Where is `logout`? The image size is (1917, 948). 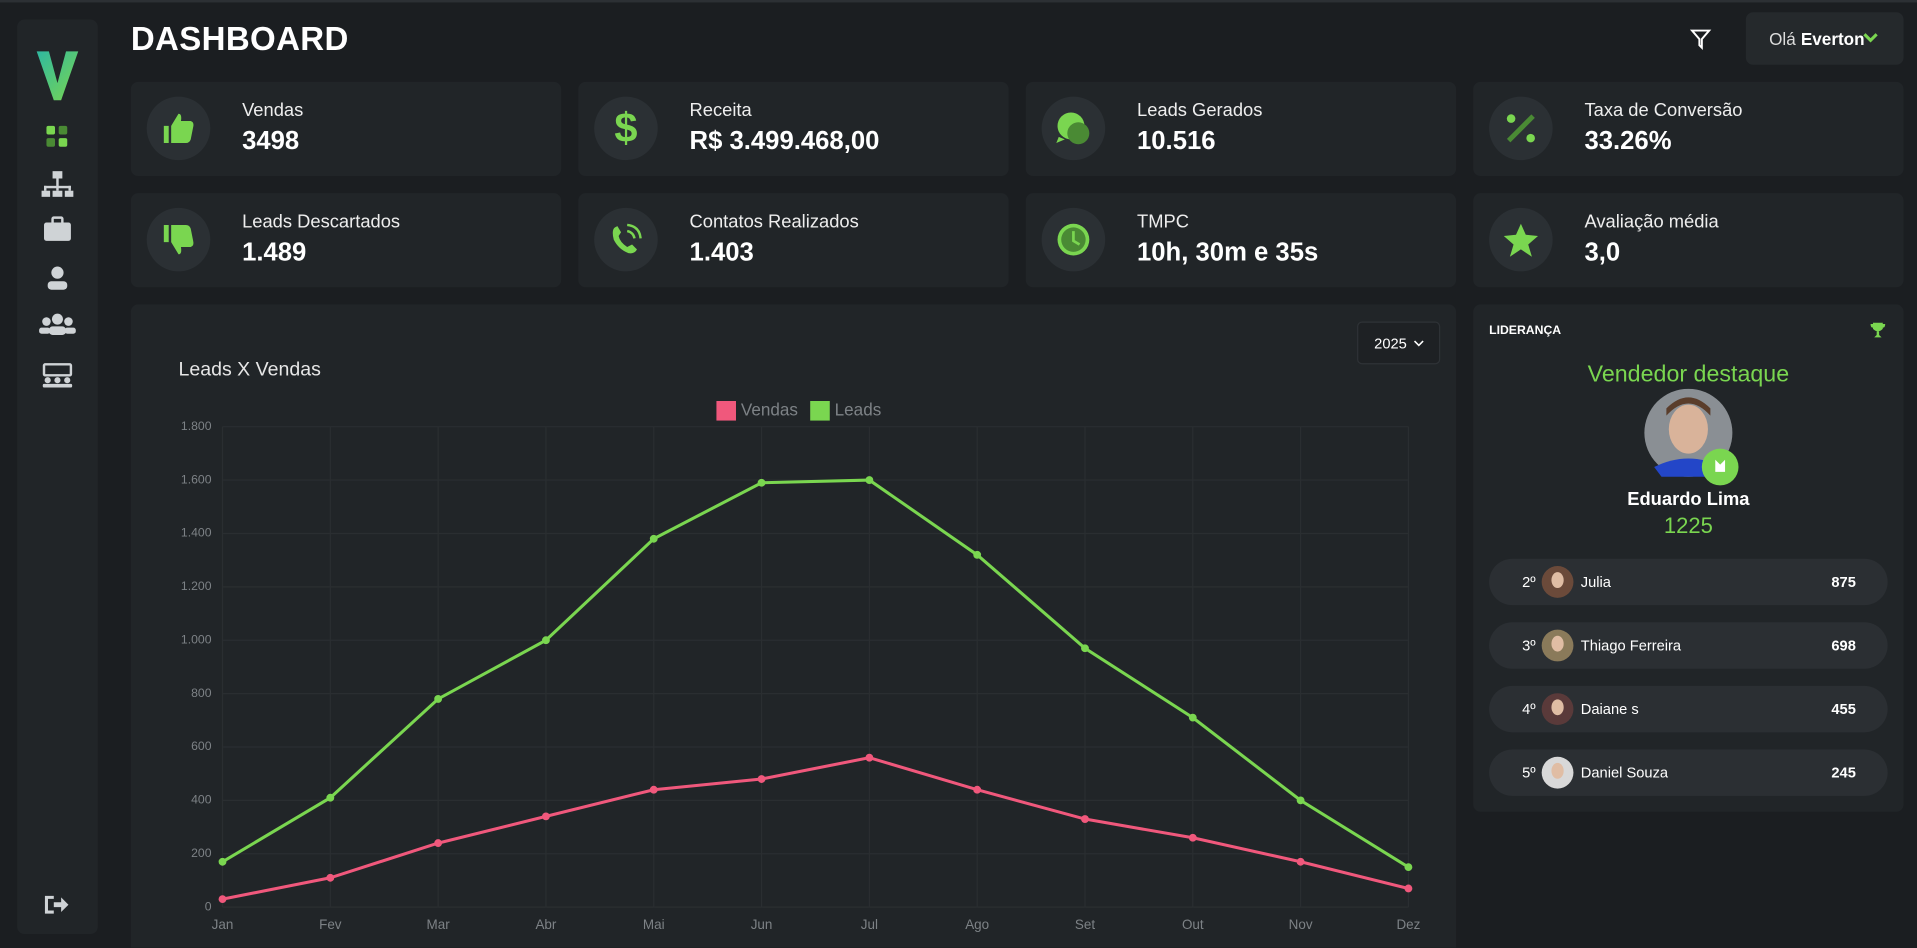
logout is located at coordinates (56, 904).